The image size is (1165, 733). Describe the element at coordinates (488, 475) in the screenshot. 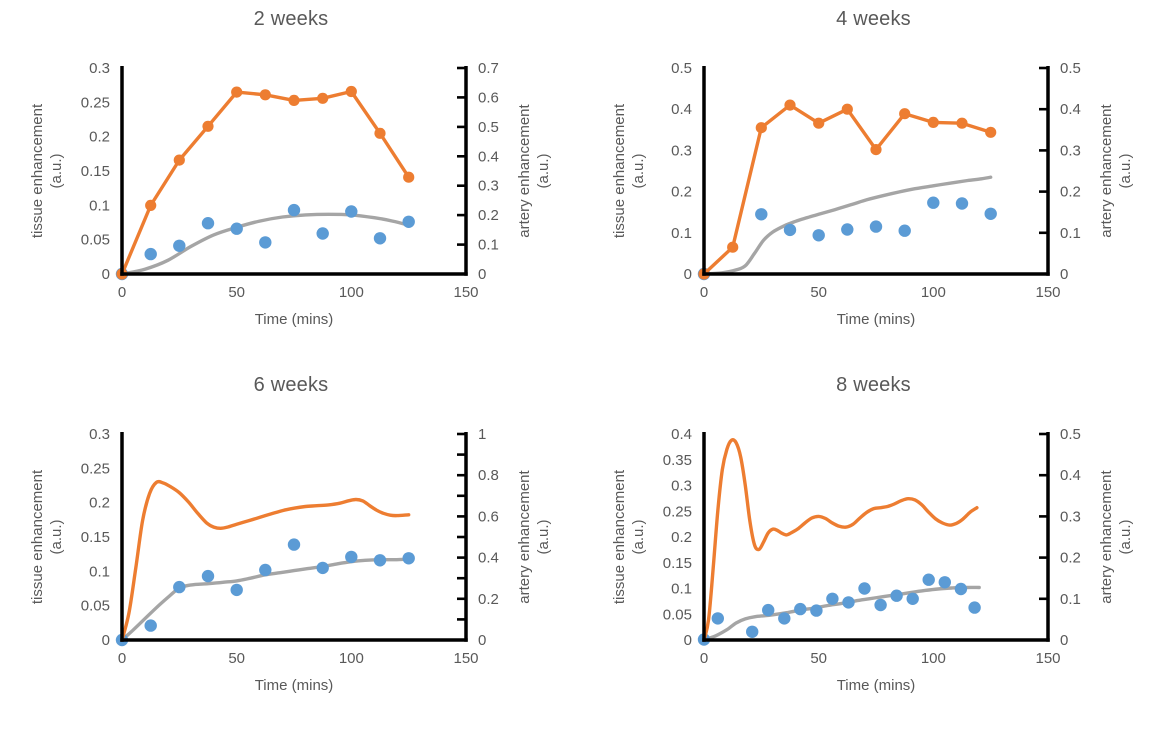

I see `right-tick-label: 0.8` at that location.